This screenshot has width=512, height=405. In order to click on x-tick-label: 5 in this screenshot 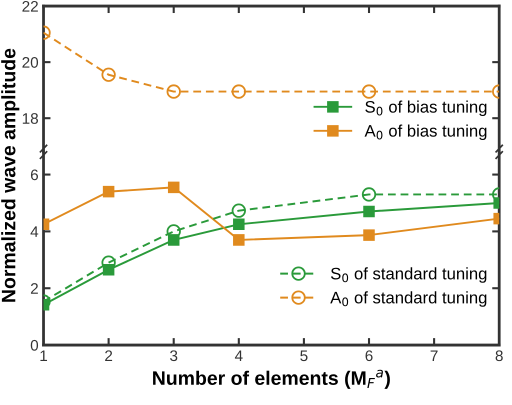, I will do `click(304, 356)`.